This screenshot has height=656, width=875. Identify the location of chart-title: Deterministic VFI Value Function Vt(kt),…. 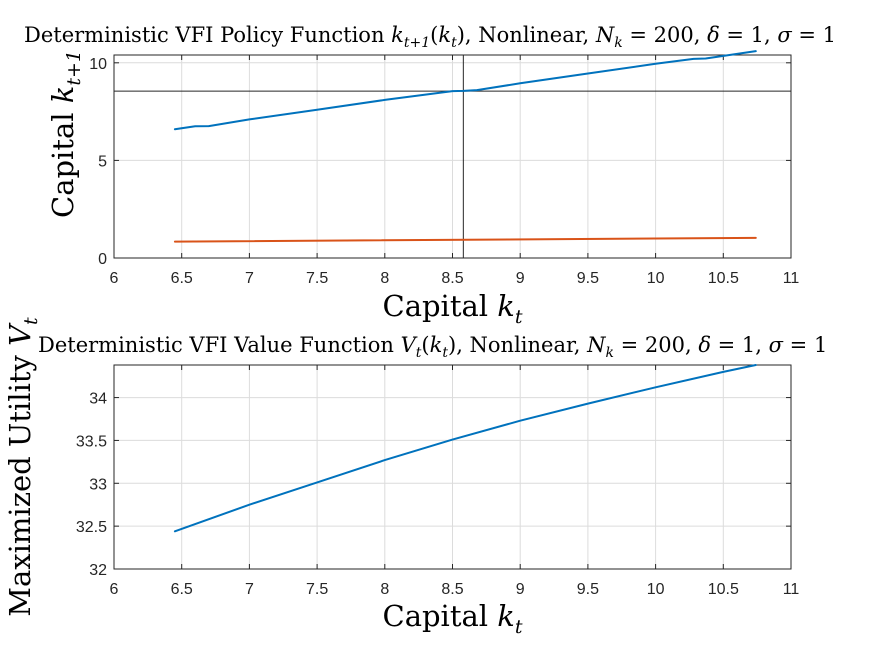
(432, 347).